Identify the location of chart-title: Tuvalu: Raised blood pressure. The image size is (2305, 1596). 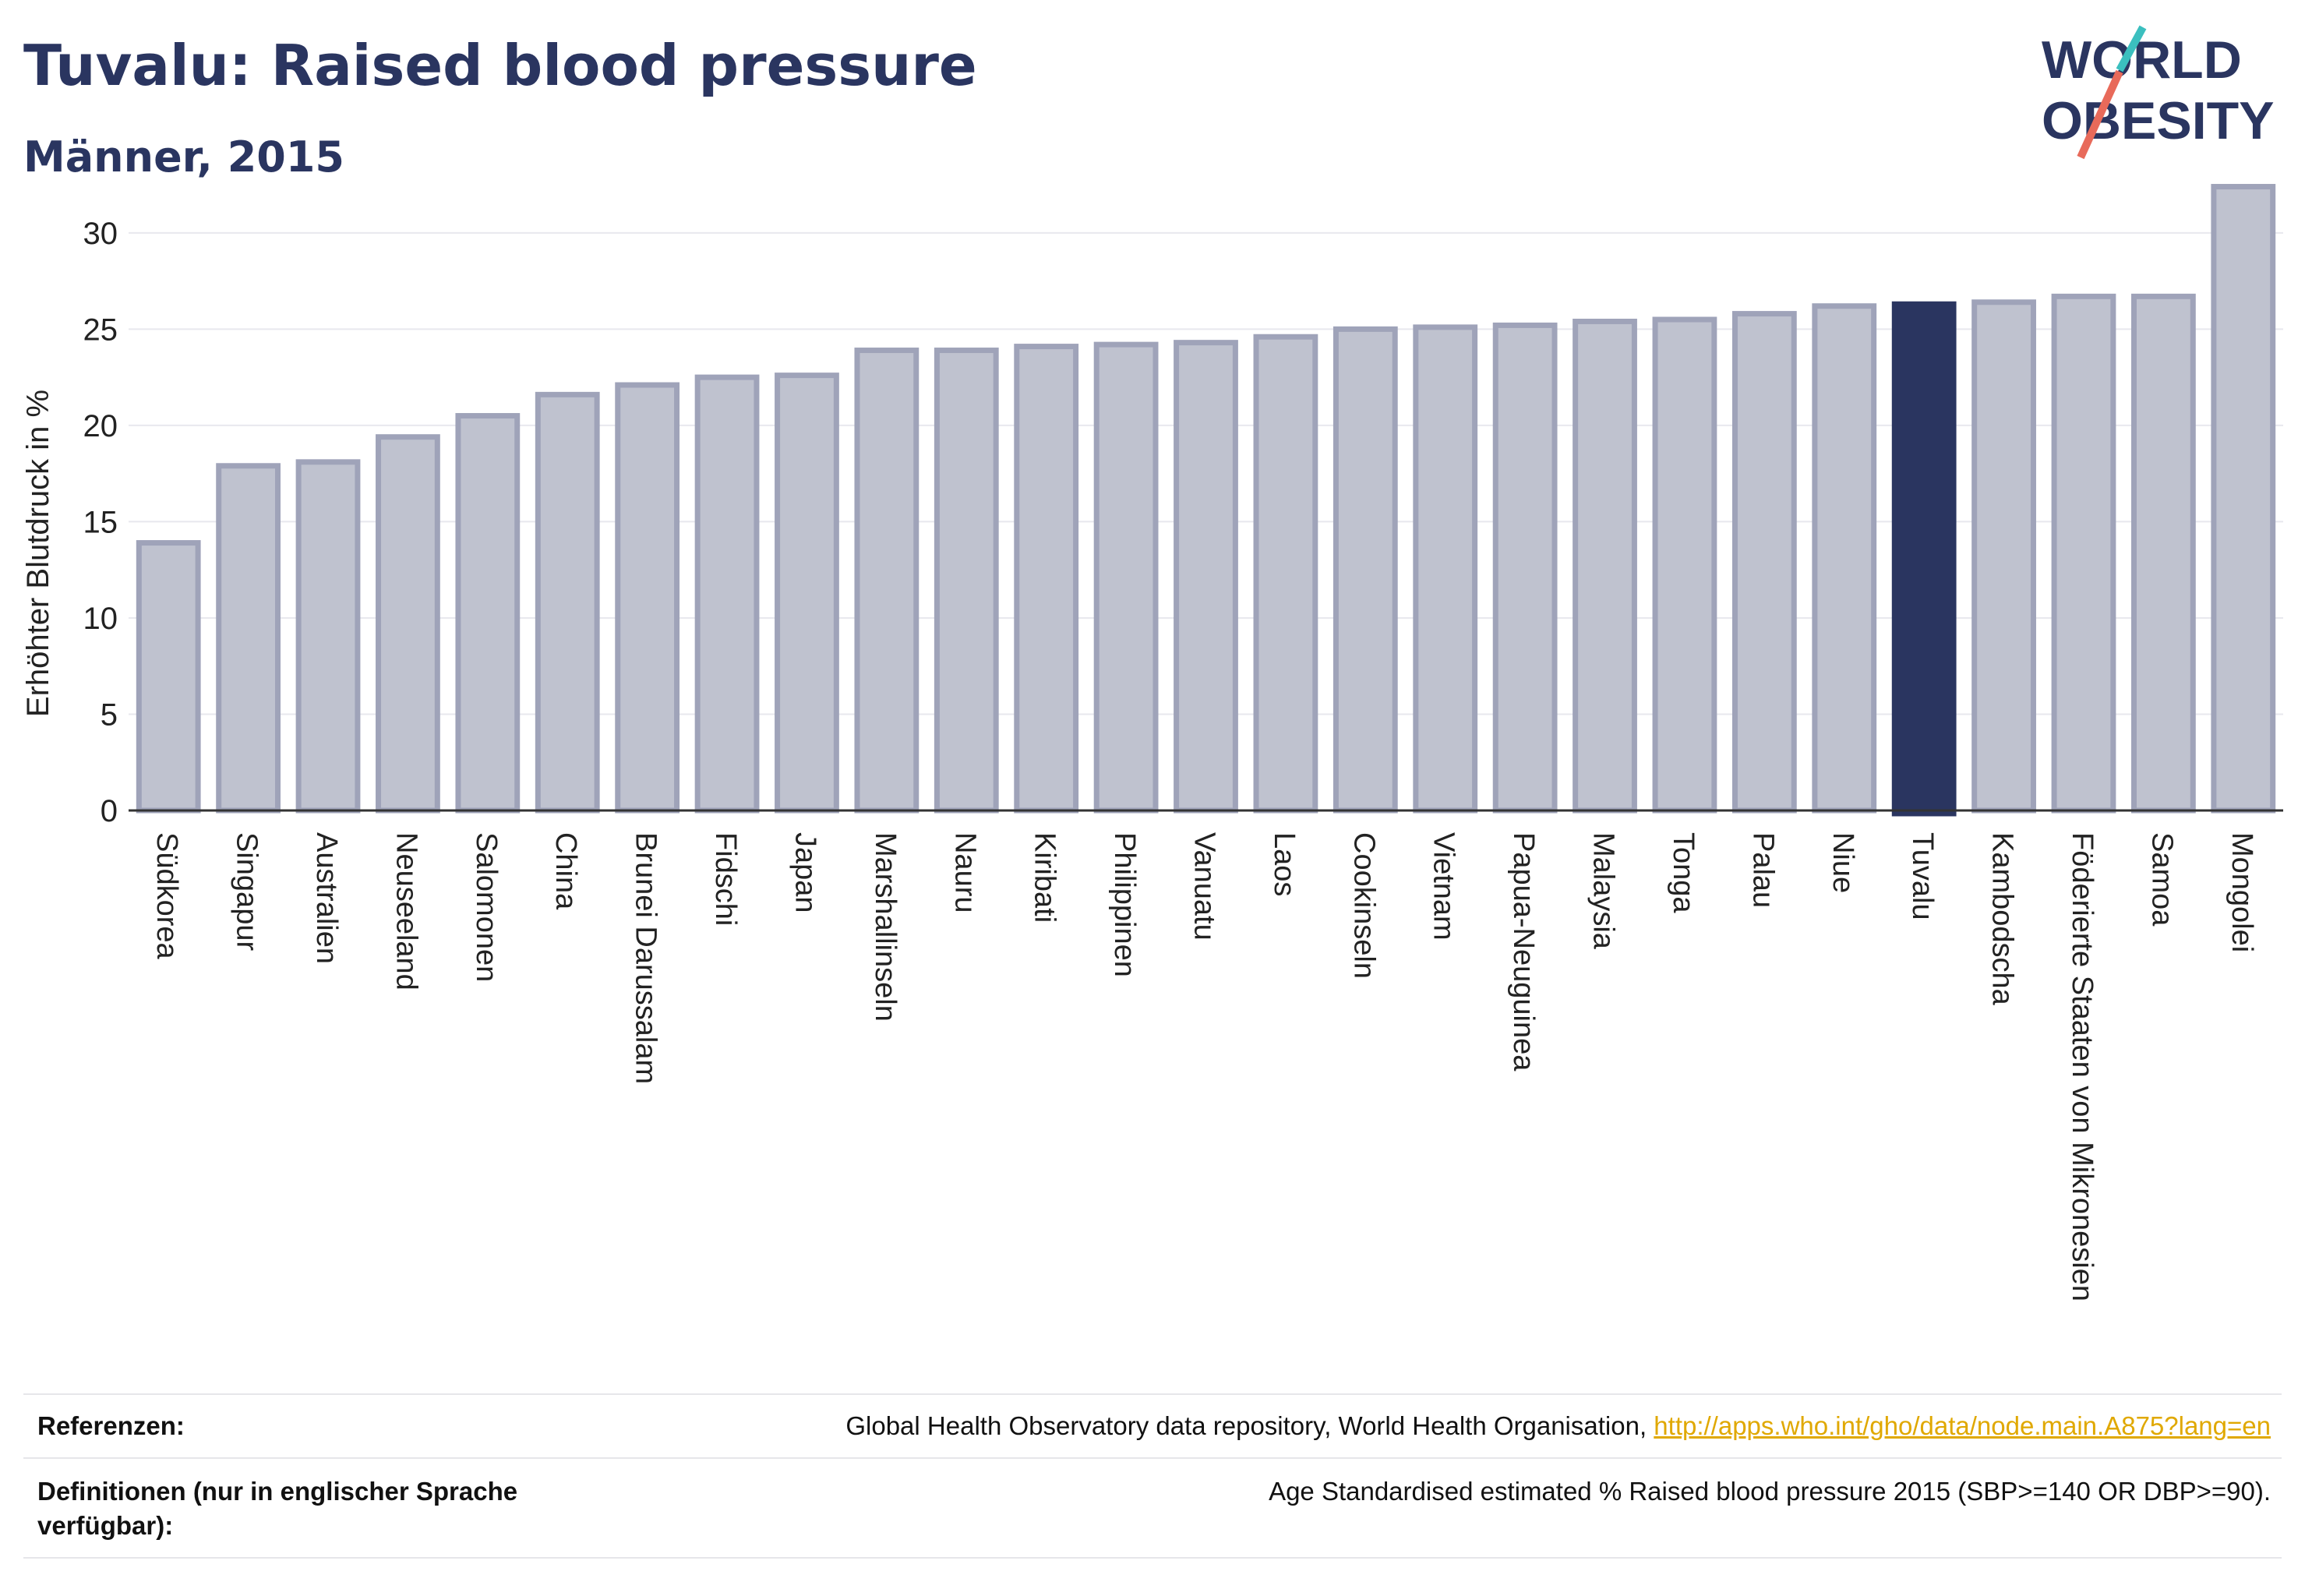
(500, 65).